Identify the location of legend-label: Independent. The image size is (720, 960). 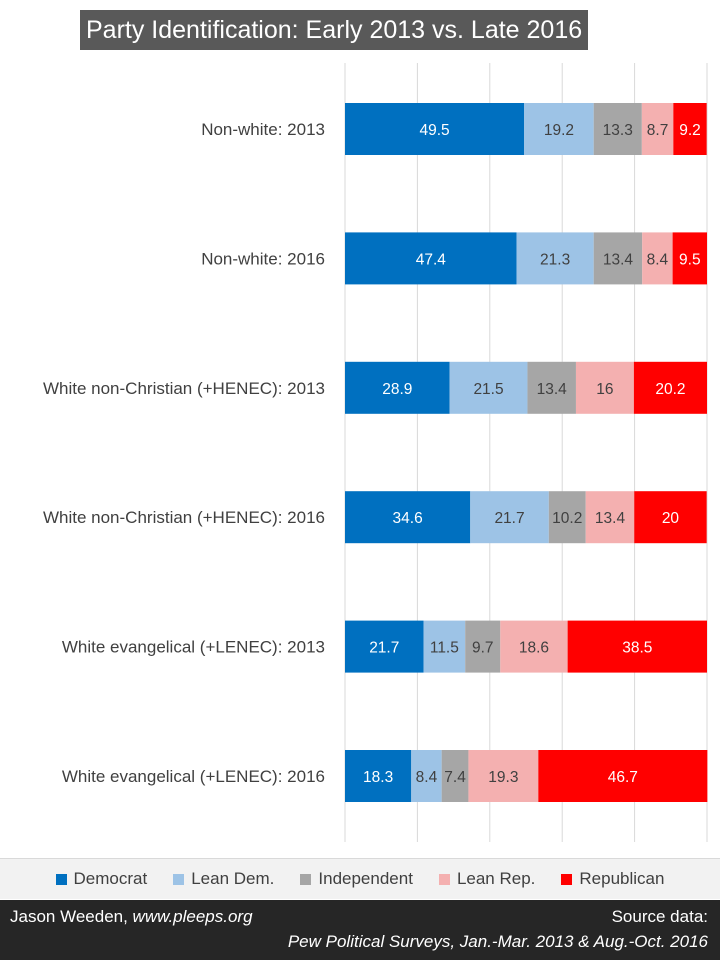
(365, 878).